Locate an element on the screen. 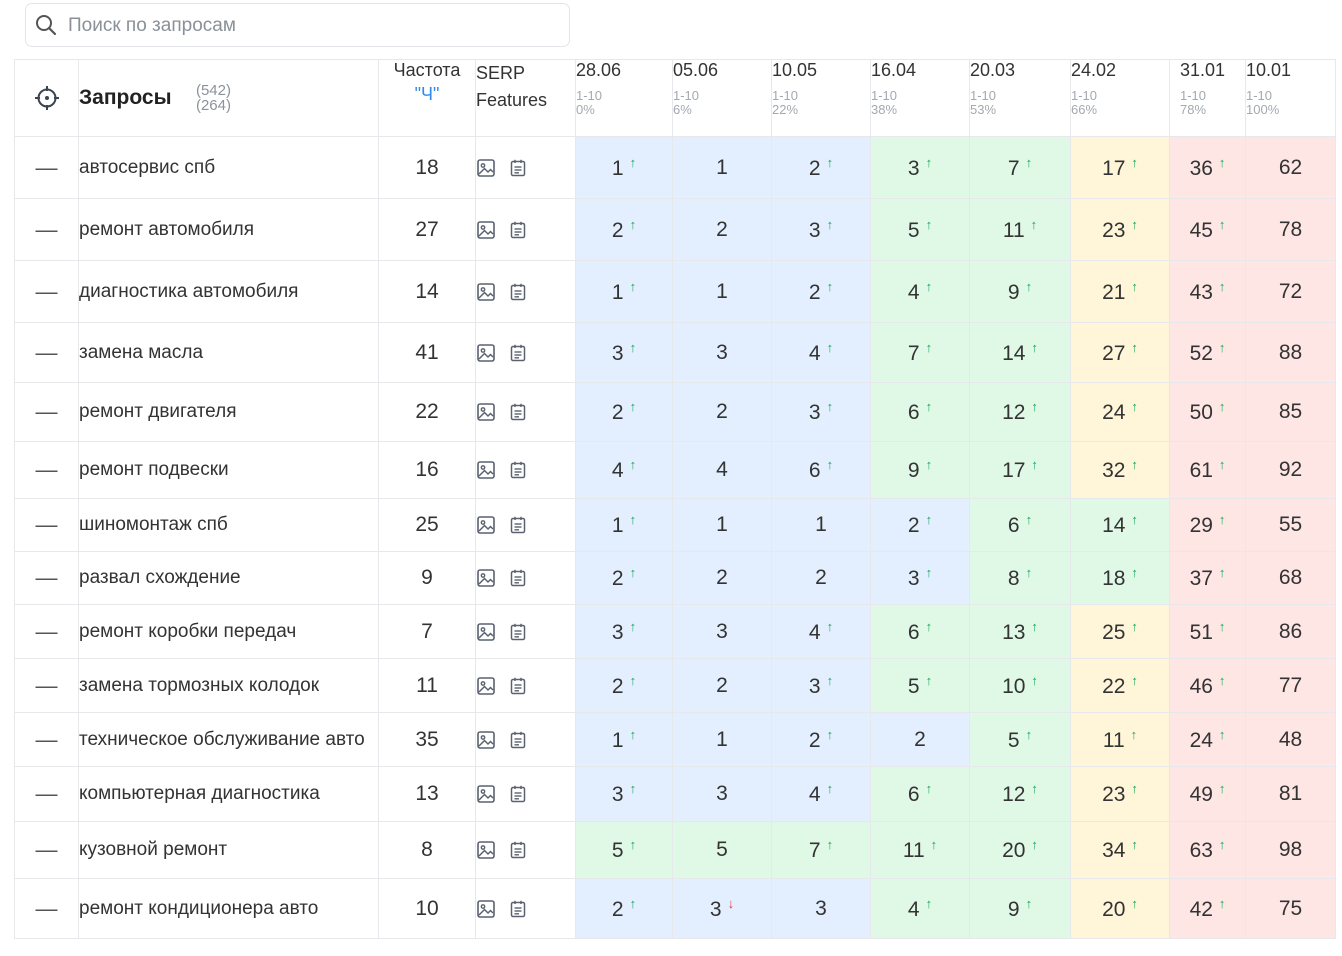 The image size is (1342, 956). position-cell: 49 ↑ is located at coordinates (1207, 794).